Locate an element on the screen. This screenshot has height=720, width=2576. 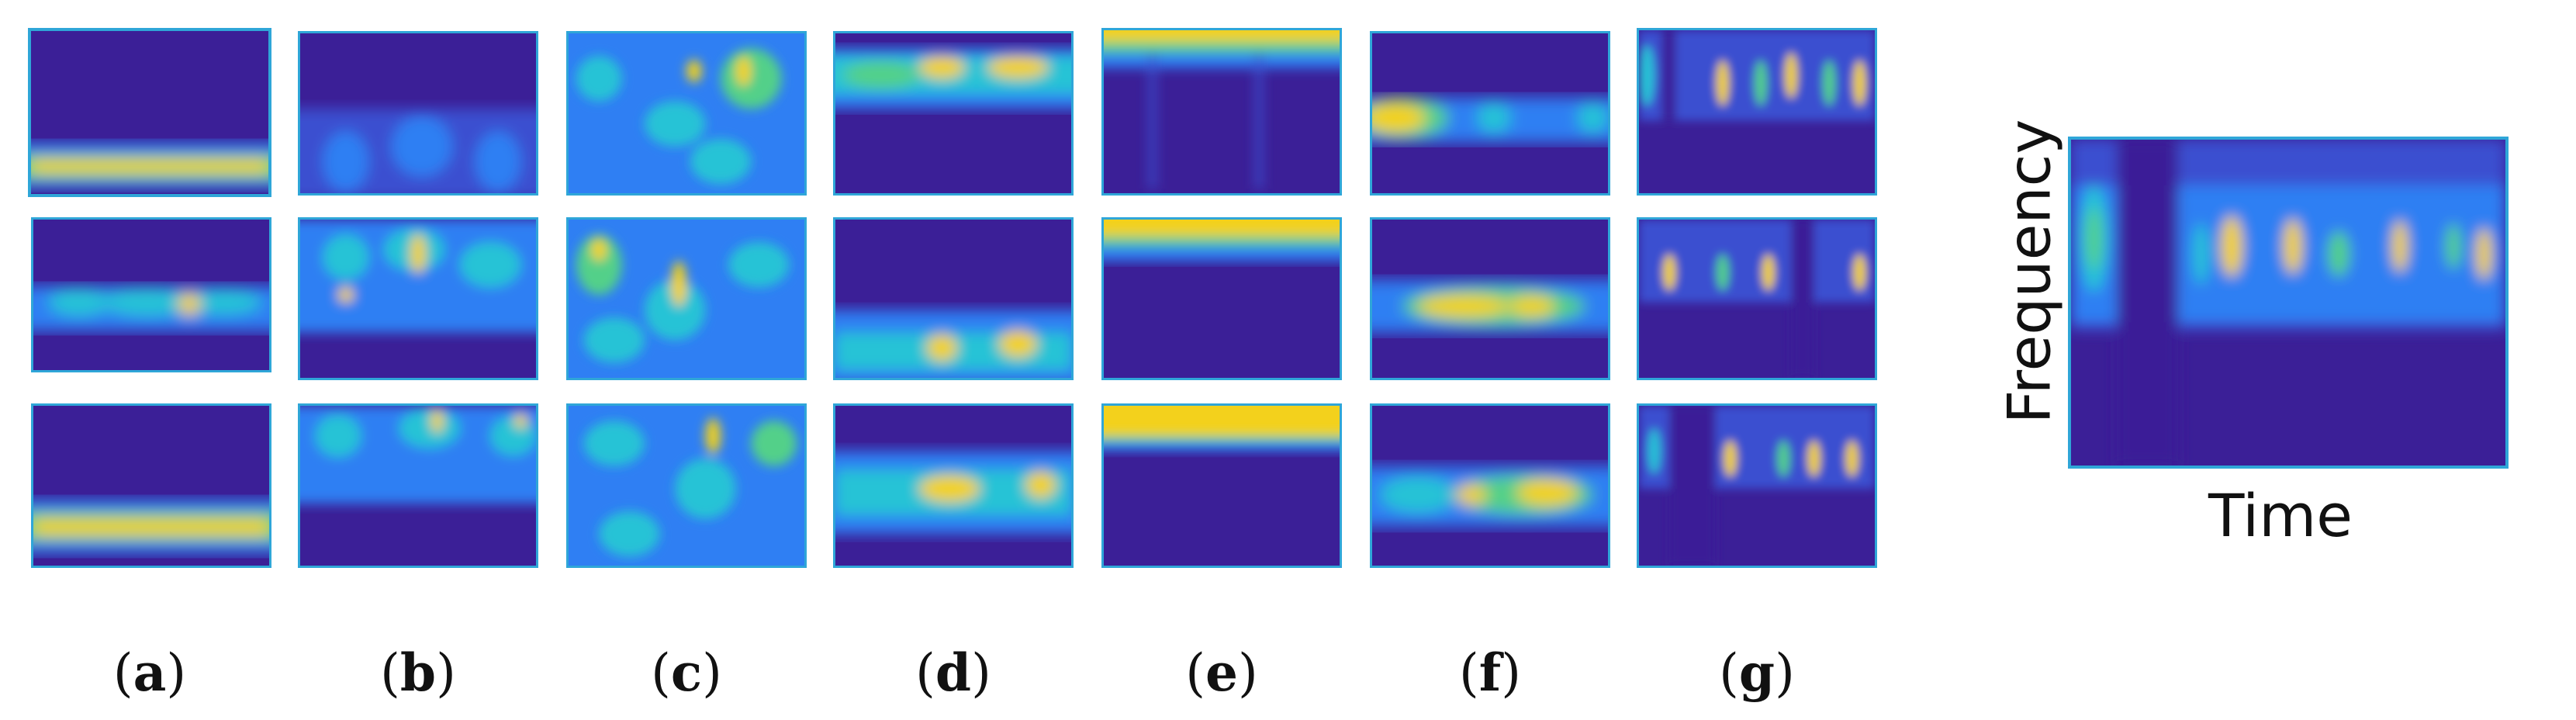
spectrogram-f1 is located at coordinates (1490, 113).